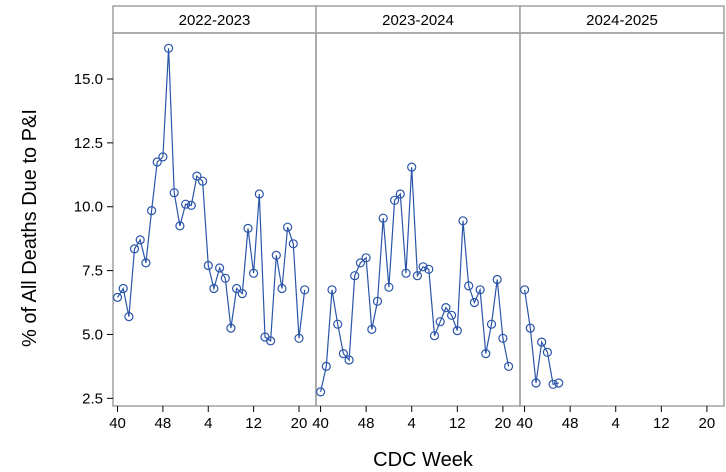 This screenshot has height=472, width=726. I want to click on panel-label: 2023-2024, so click(418, 20).